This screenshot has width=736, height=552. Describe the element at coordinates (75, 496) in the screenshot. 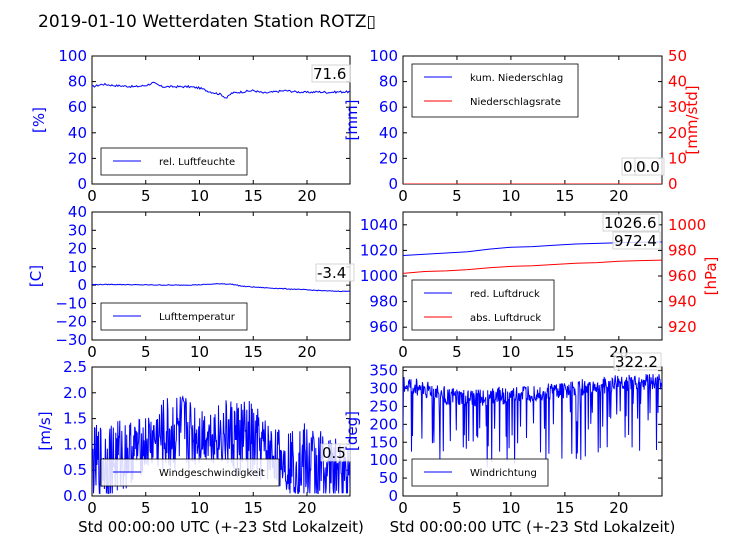

I see `y-tick-label: 0.0` at that location.